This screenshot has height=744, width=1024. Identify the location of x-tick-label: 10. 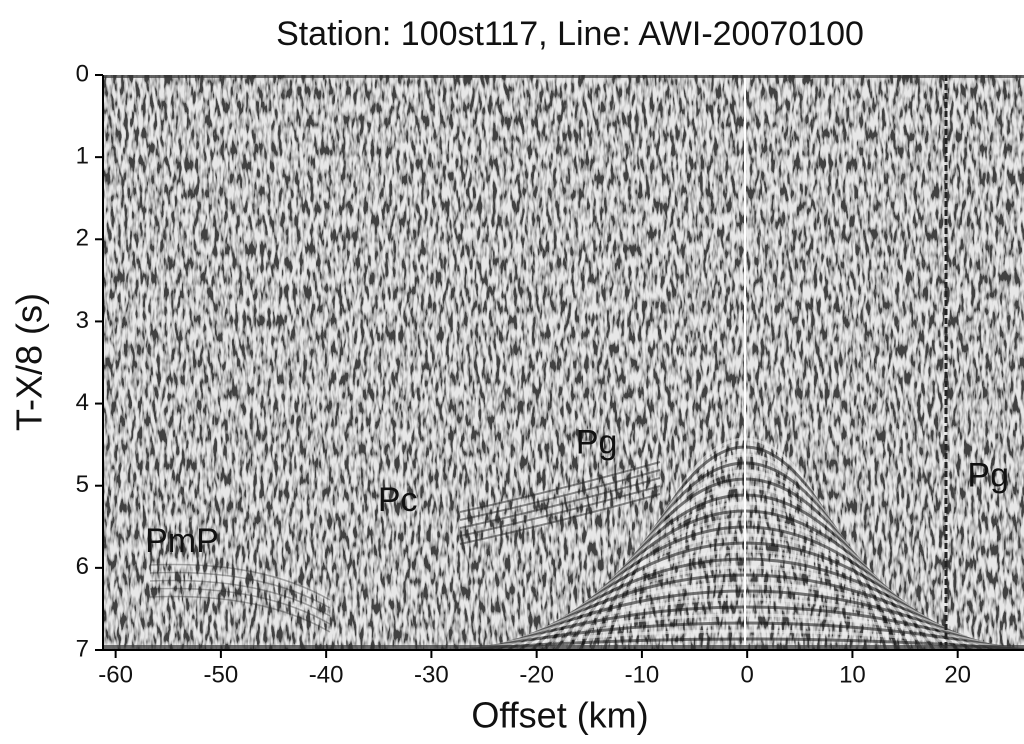
(852, 674).